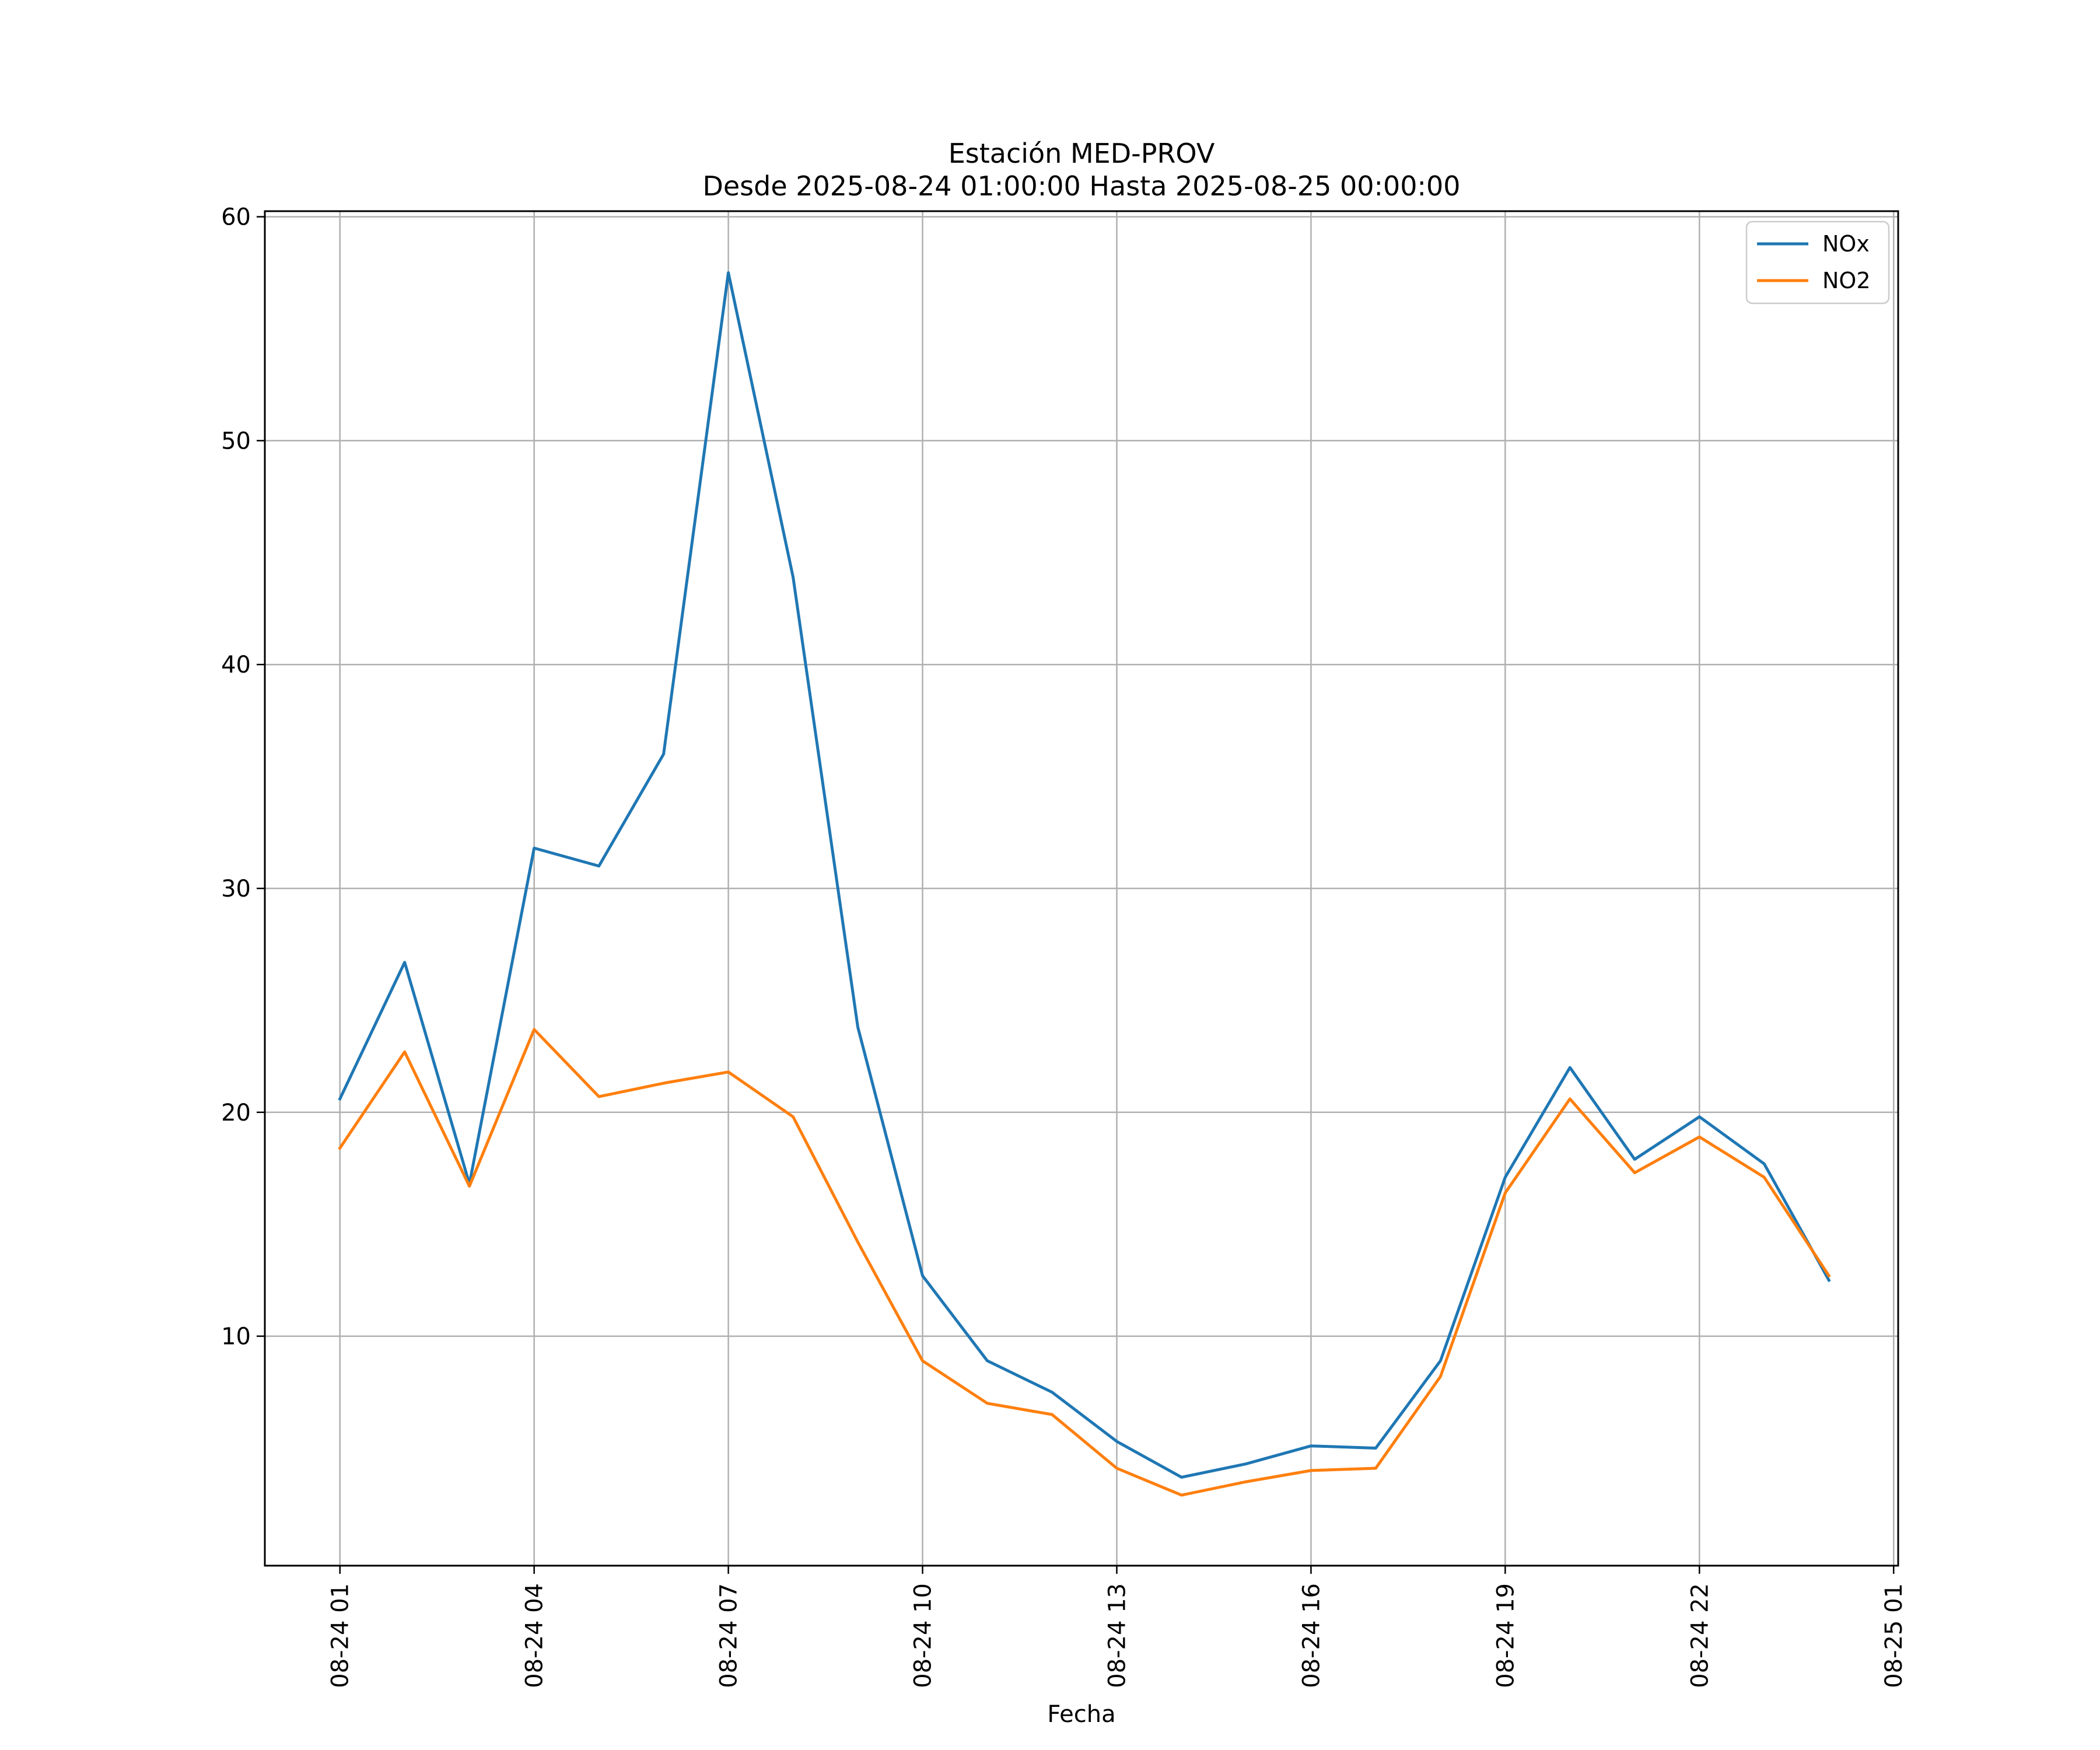 The image size is (2100, 1750). I want to click on x-tick-label: 08-24 10, so click(923, 1636).